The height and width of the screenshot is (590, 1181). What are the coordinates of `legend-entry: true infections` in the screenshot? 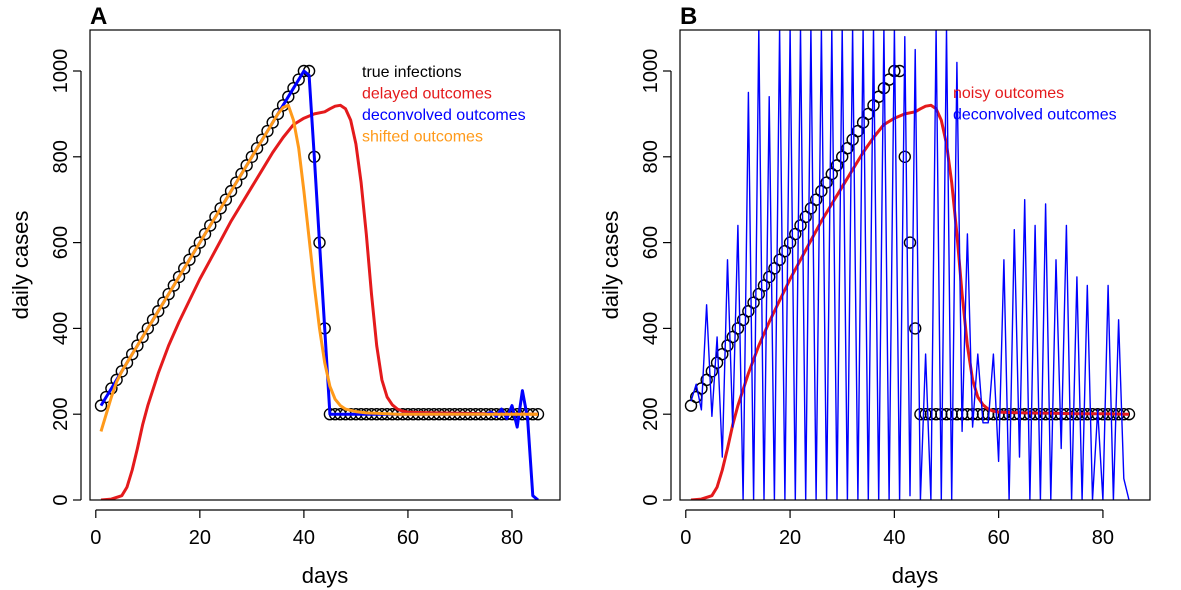 It's located at (412, 72).